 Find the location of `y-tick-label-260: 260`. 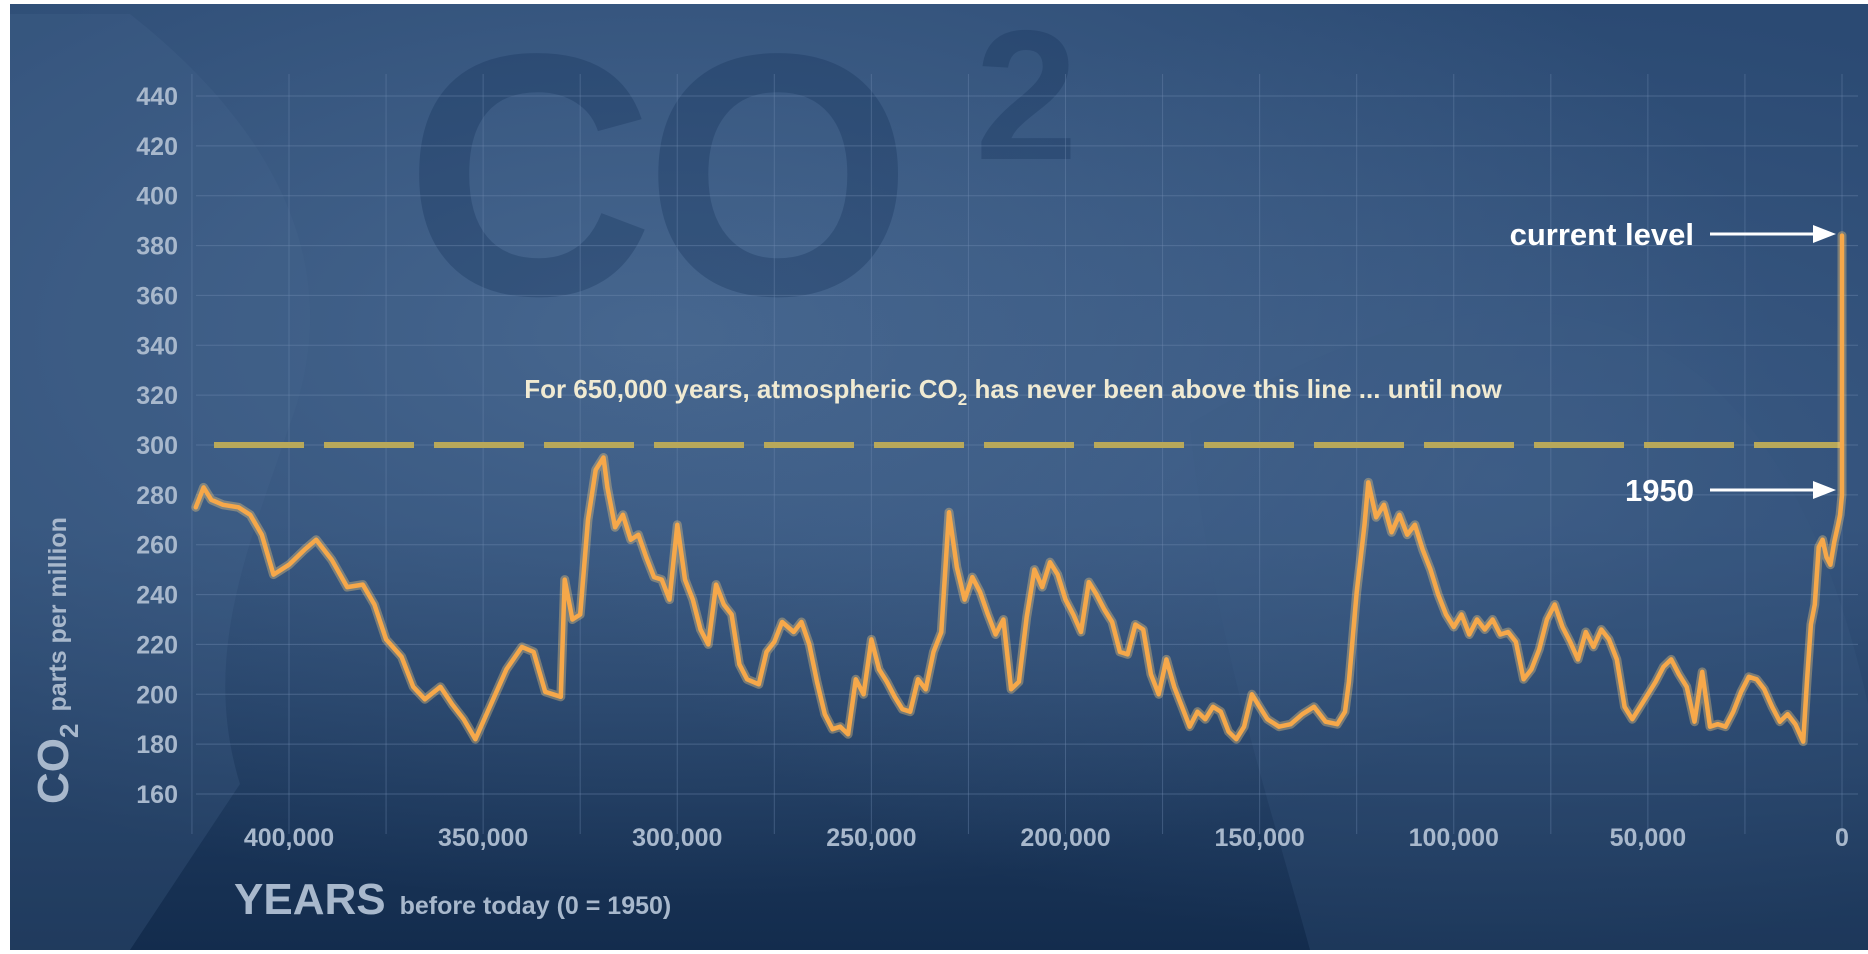

y-tick-label-260: 260 is located at coordinates (157, 546).